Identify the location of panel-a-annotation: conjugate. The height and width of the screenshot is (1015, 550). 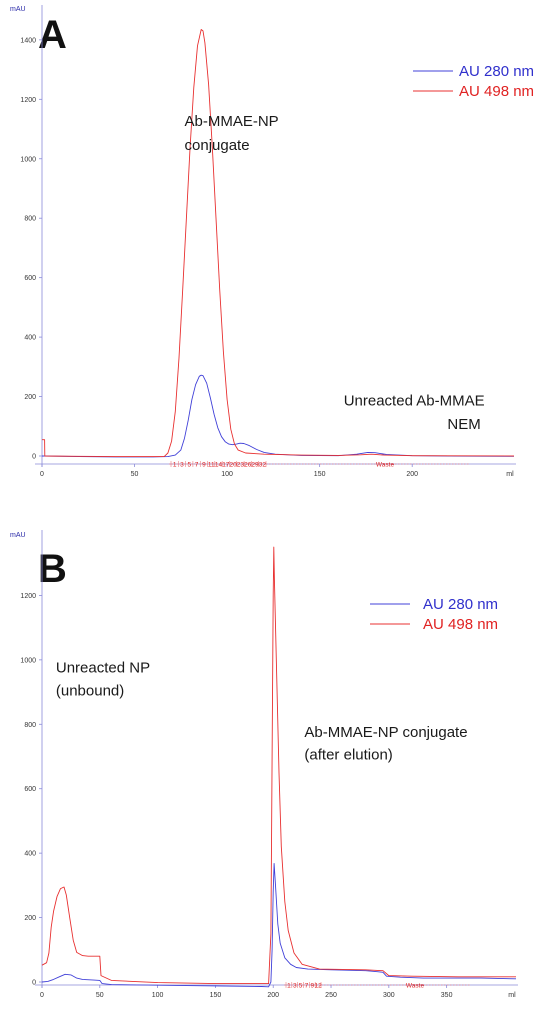
(217, 145).